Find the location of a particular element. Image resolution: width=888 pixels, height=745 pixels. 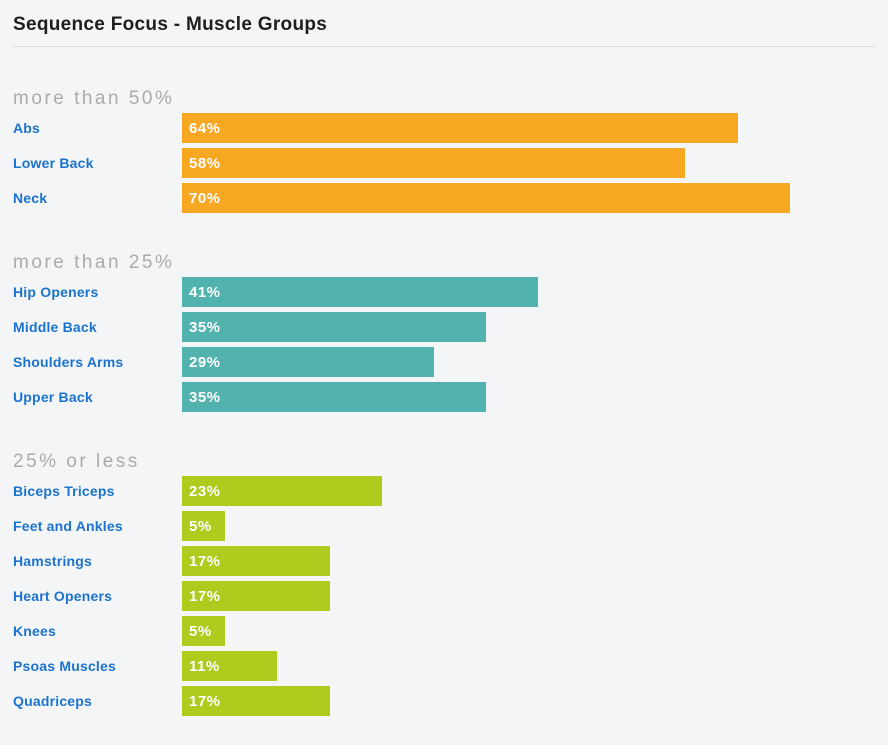

bar-value-label: 58% is located at coordinates (205, 163).